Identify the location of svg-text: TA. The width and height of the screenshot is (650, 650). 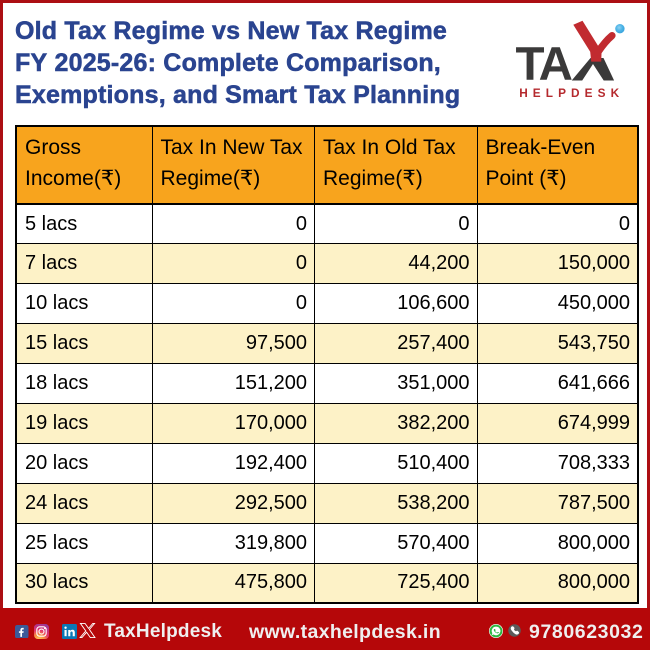
(544, 64).